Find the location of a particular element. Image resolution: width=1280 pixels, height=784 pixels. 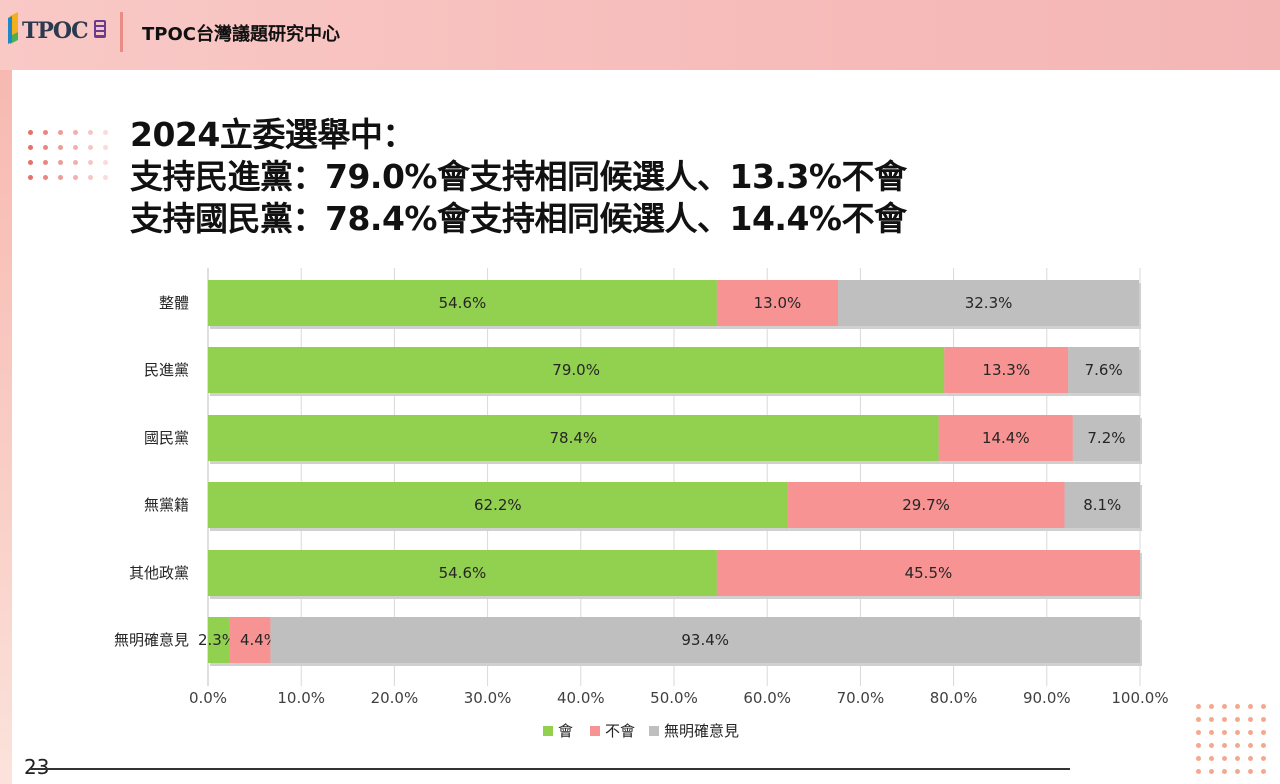

data-label: 93.4% is located at coordinates (705, 640).